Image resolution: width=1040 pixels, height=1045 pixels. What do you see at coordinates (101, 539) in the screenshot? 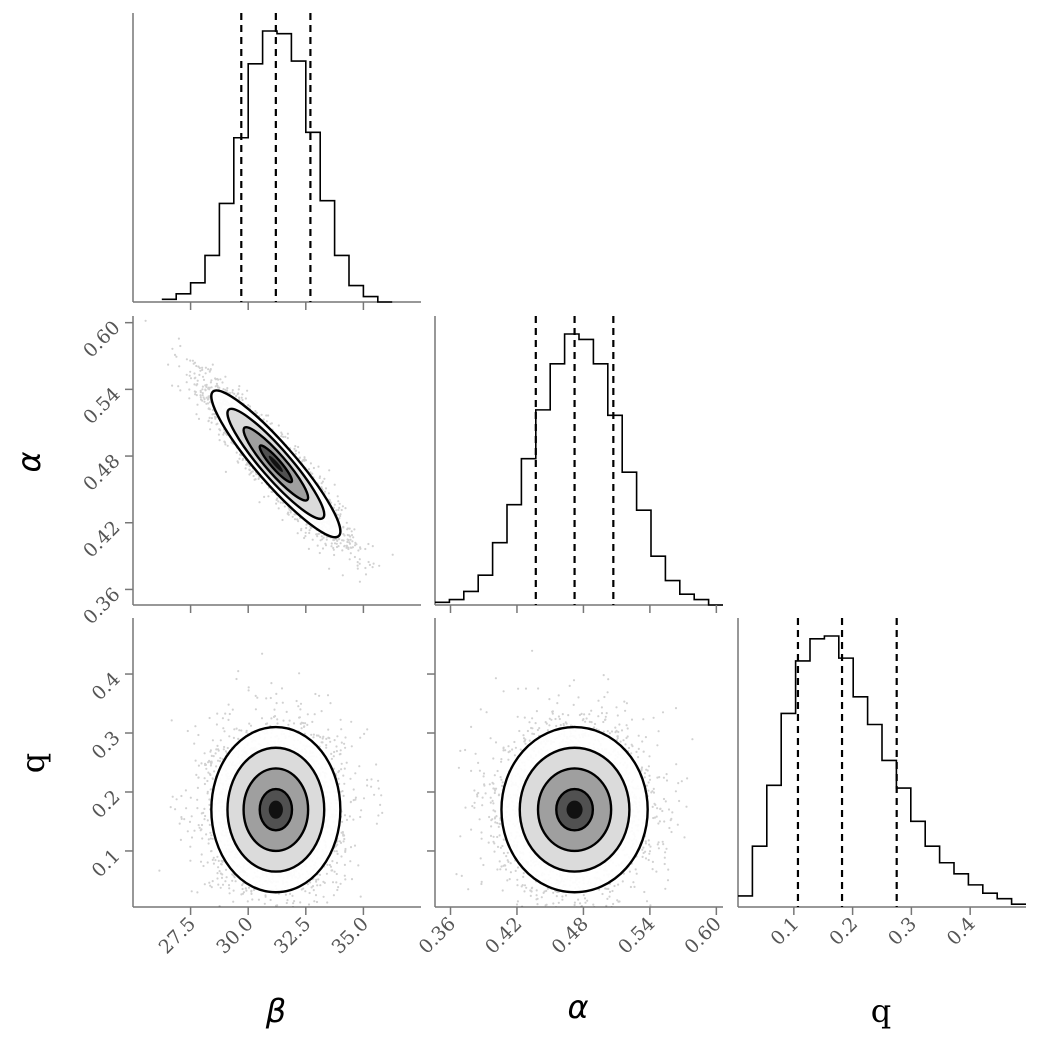
I see `y-tick-label: 0.42` at bounding box center [101, 539].